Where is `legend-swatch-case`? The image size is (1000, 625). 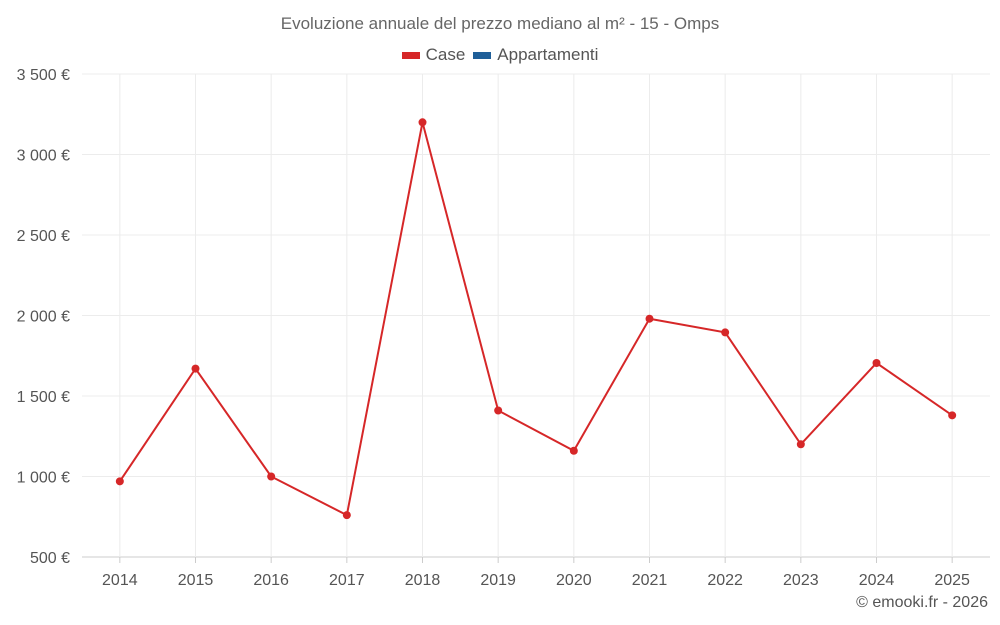 legend-swatch-case is located at coordinates (410, 55).